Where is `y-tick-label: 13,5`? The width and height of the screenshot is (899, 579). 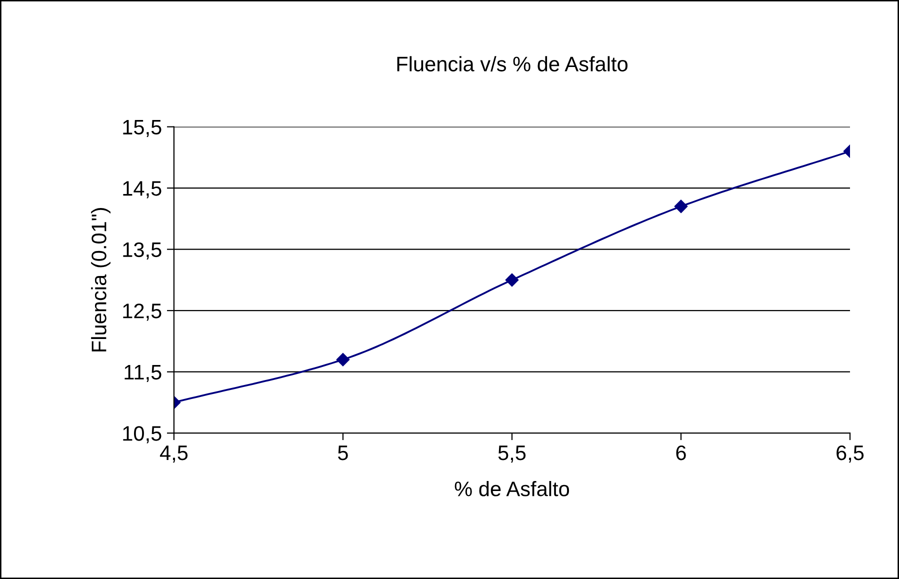
y-tick-label: 13,5 is located at coordinates (142, 251).